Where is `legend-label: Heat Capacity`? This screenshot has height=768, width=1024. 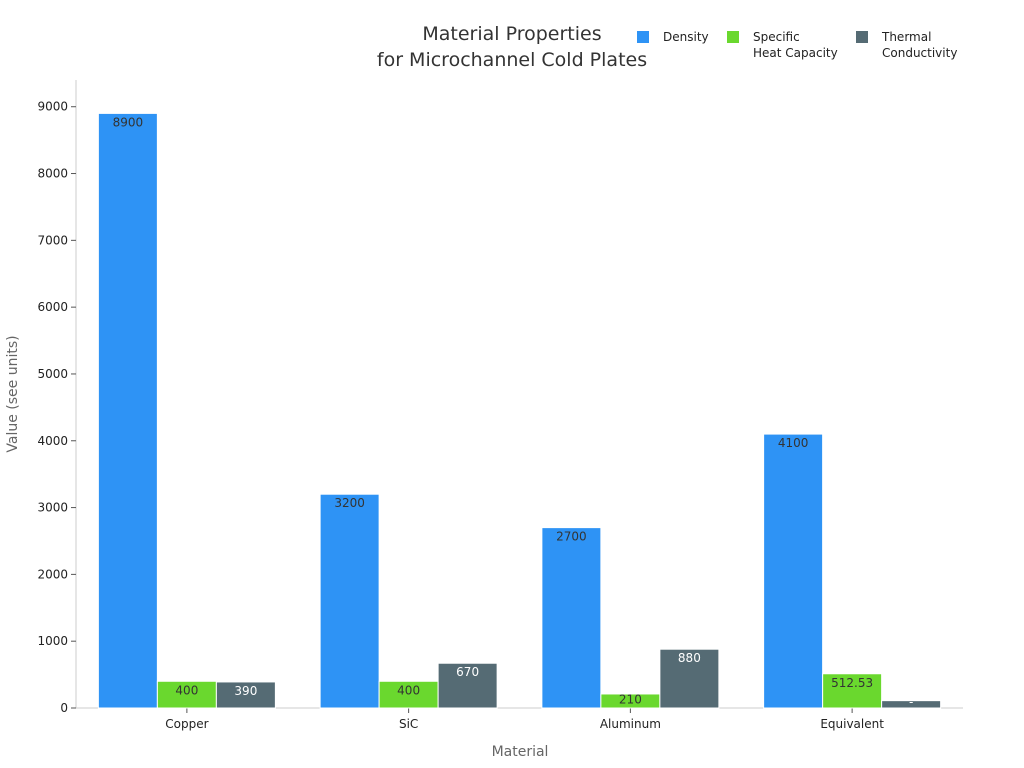
legend-label: Heat Capacity is located at coordinates (795, 53).